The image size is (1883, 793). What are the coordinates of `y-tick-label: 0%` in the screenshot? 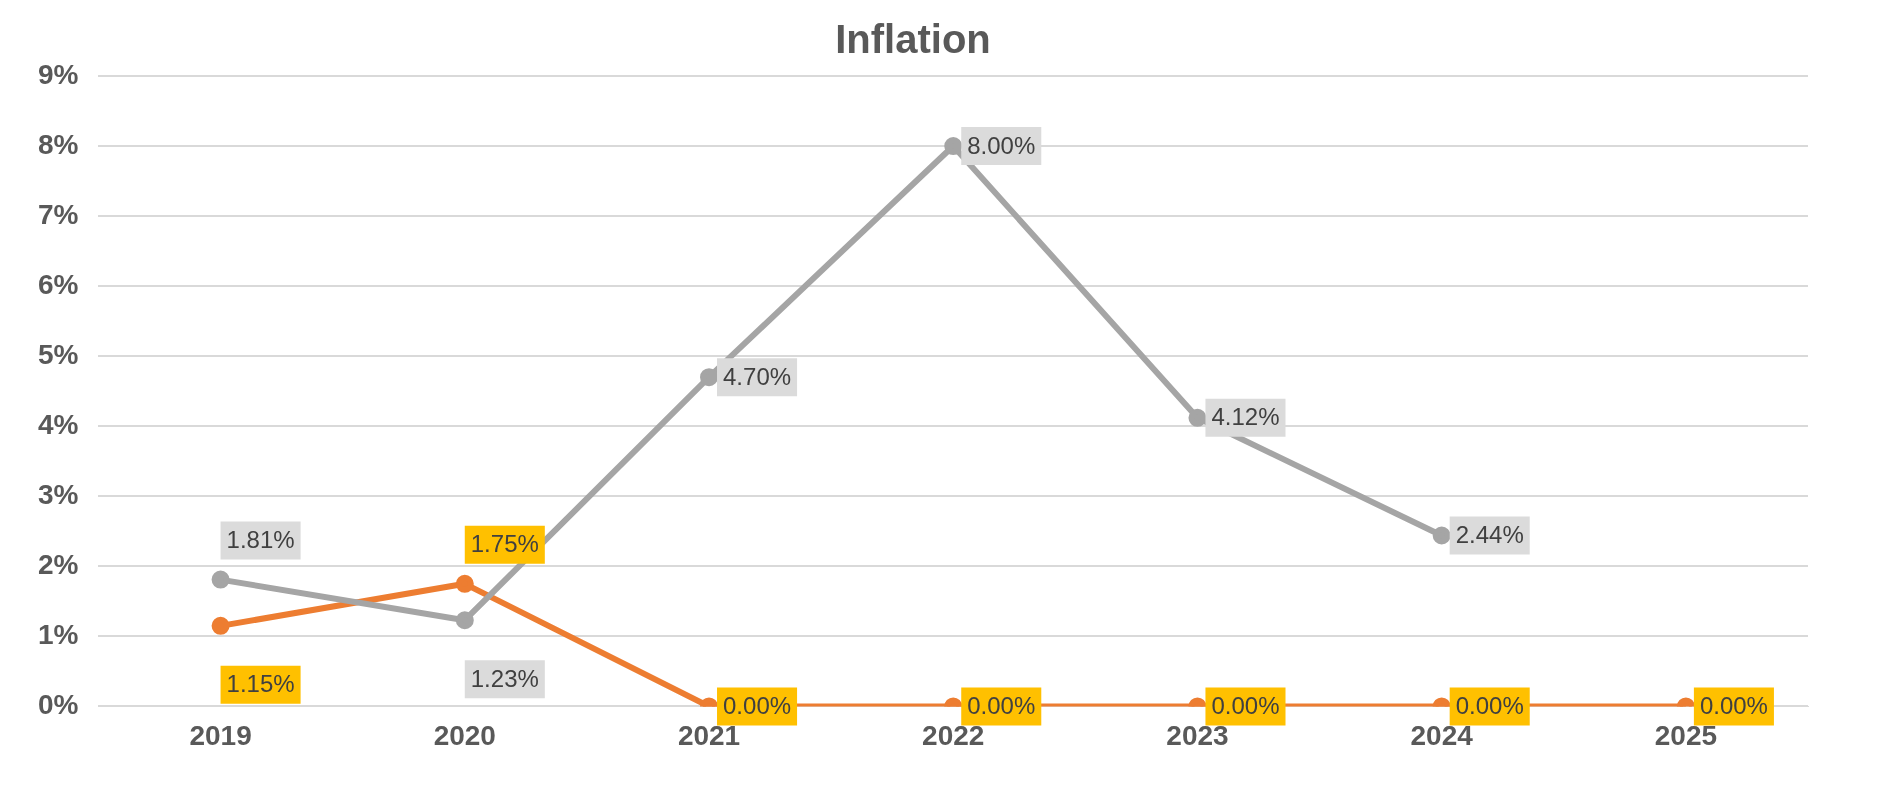 It's located at (58, 705).